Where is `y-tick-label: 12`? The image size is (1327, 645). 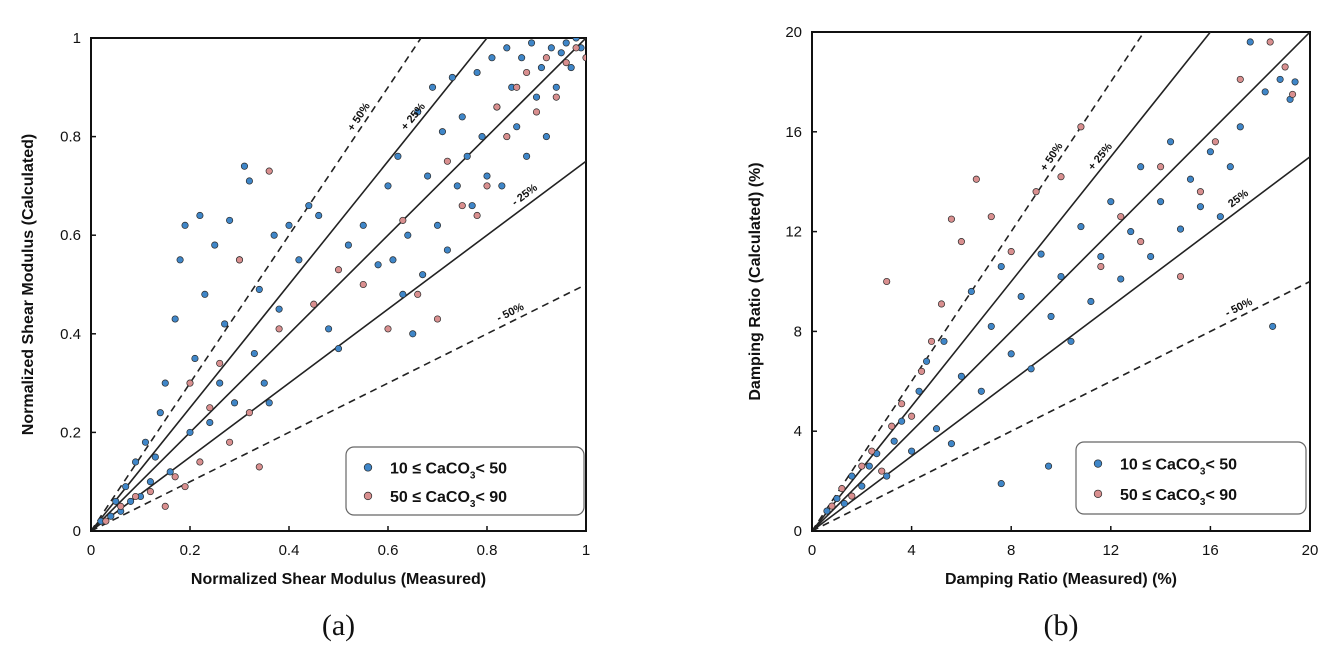 y-tick-label: 12 is located at coordinates (793, 232).